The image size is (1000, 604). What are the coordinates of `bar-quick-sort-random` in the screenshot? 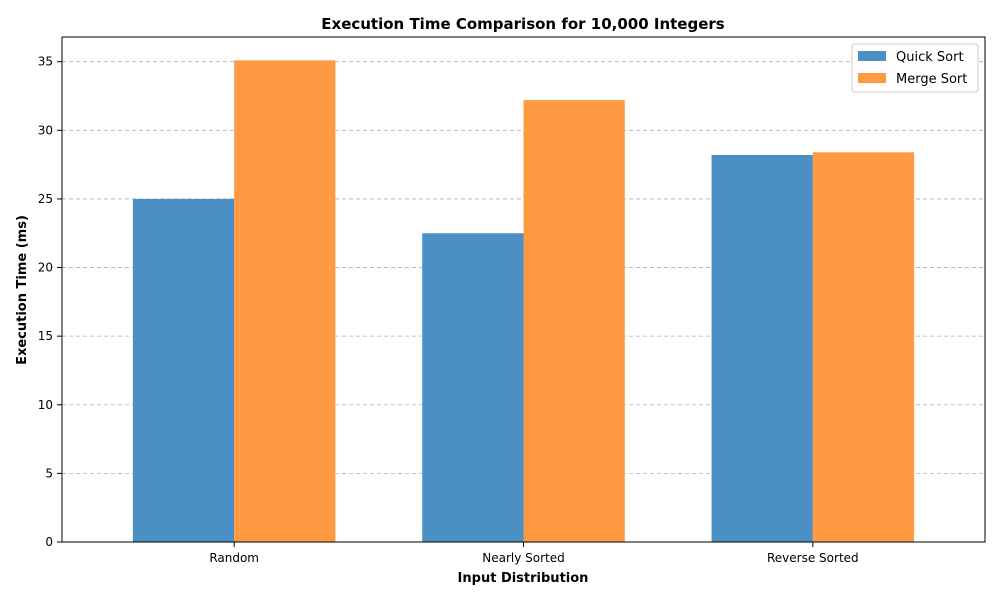 It's located at (183, 370).